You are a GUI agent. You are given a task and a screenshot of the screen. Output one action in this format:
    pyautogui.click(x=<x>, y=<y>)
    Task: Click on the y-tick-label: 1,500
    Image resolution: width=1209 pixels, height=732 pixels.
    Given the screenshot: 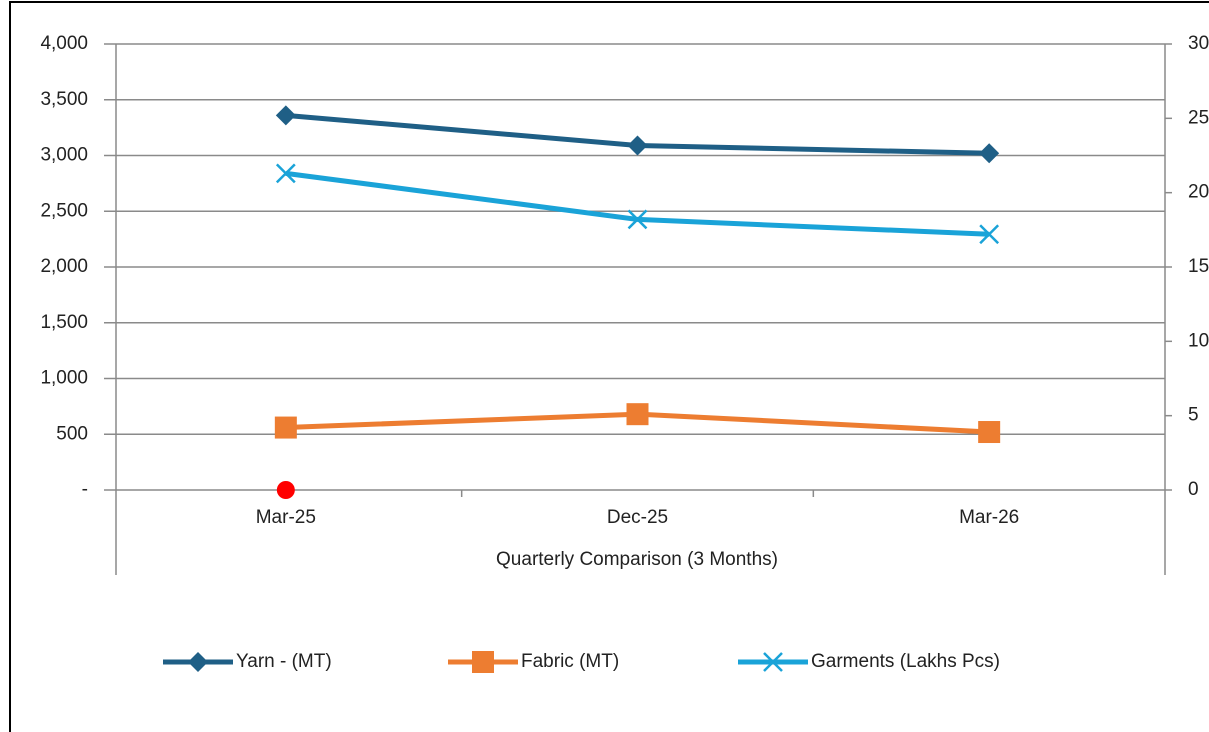 What is the action you would take?
    pyautogui.click(x=64, y=322)
    